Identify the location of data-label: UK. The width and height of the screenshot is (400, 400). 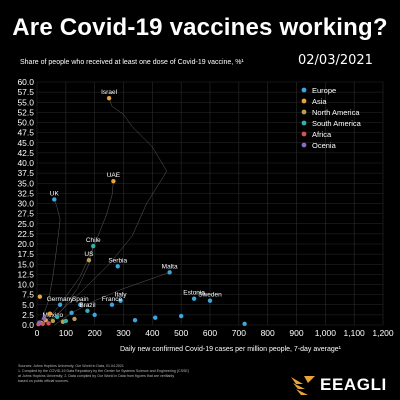
(55, 193).